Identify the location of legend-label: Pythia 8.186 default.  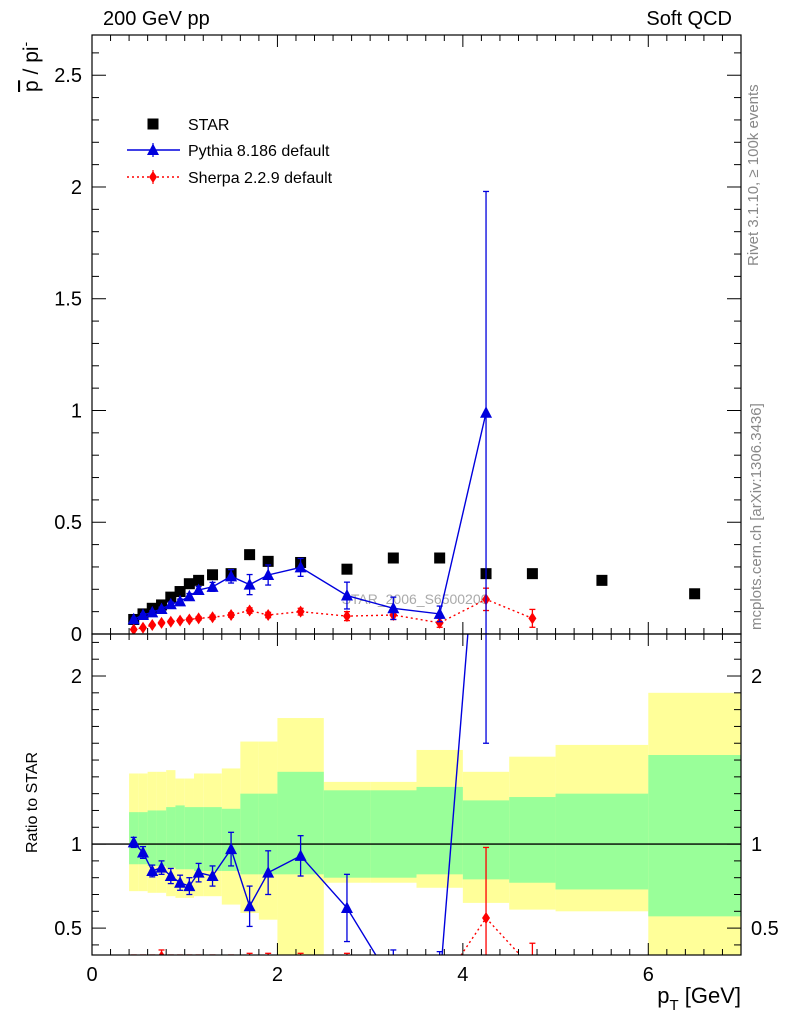
(259, 151).